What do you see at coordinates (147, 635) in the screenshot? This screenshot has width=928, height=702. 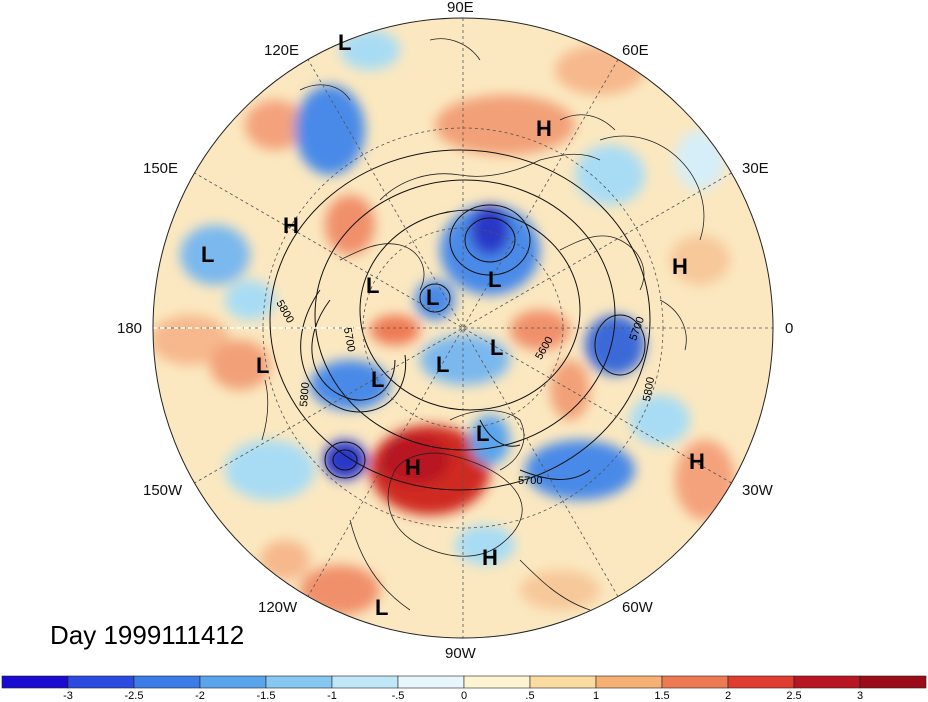 I see `day-label: Day 1999111412` at bounding box center [147, 635].